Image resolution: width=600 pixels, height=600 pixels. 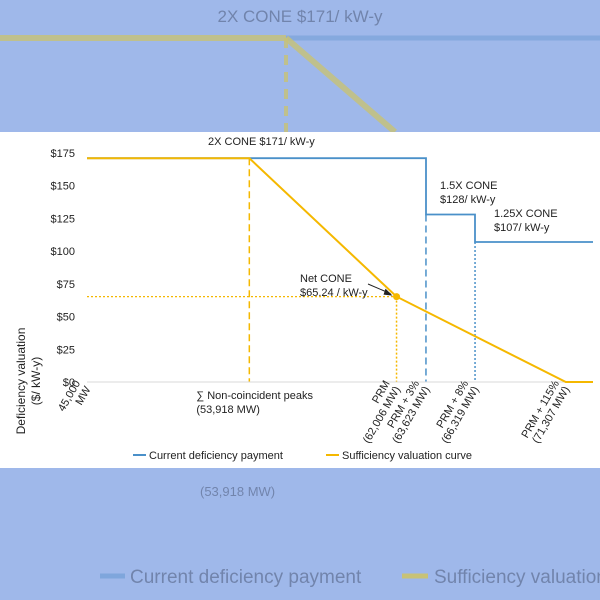 What do you see at coordinates (300, 16) in the screenshot?
I see `bg-annotation-2x-cone: 2X CONE $171/ kW-y` at bounding box center [300, 16].